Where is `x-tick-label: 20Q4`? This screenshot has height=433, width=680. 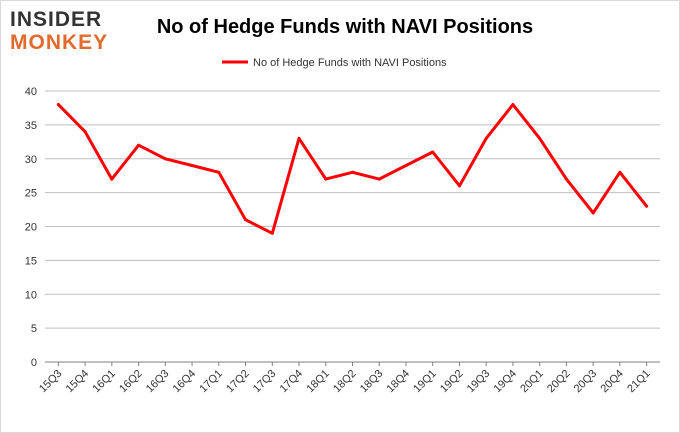 x-tick-label: 20Q4 is located at coordinates (612, 382).